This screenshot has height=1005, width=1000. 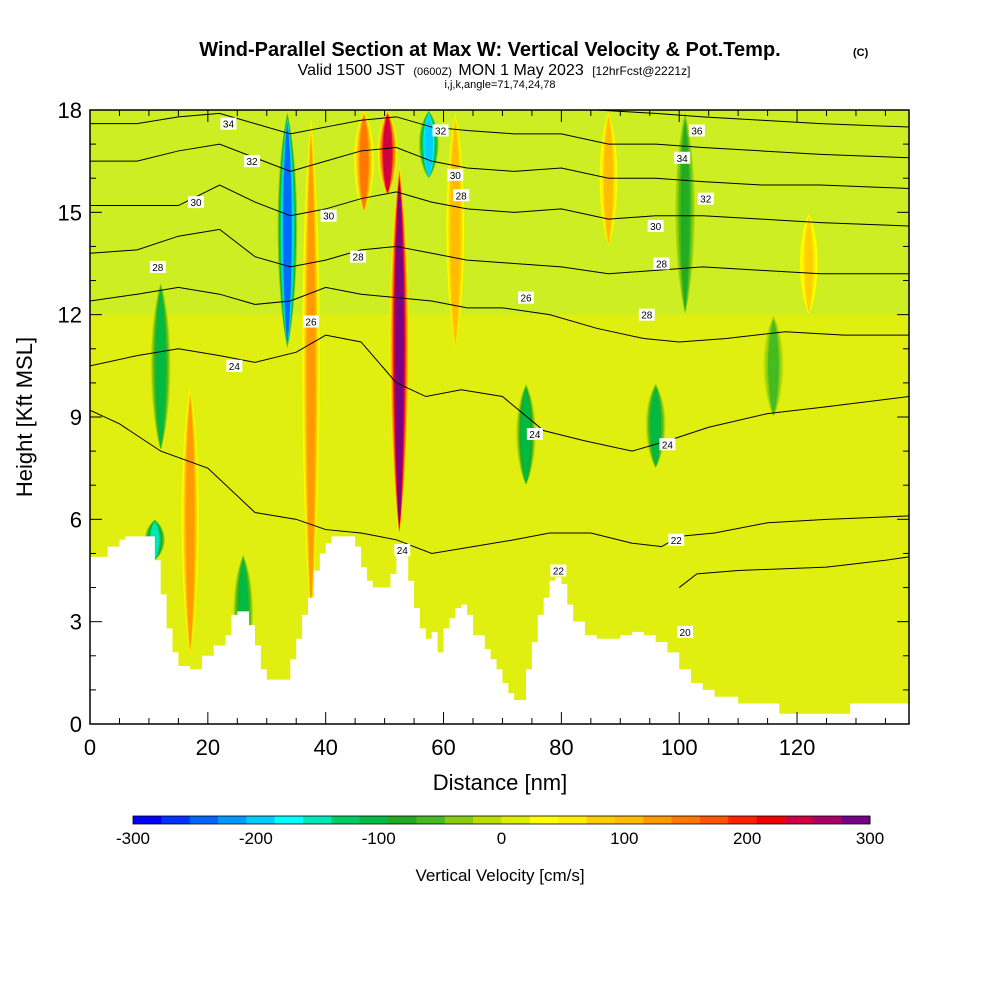 What do you see at coordinates (500, 782) in the screenshot?
I see `x-axis-label: Distance [nm]` at bounding box center [500, 782].